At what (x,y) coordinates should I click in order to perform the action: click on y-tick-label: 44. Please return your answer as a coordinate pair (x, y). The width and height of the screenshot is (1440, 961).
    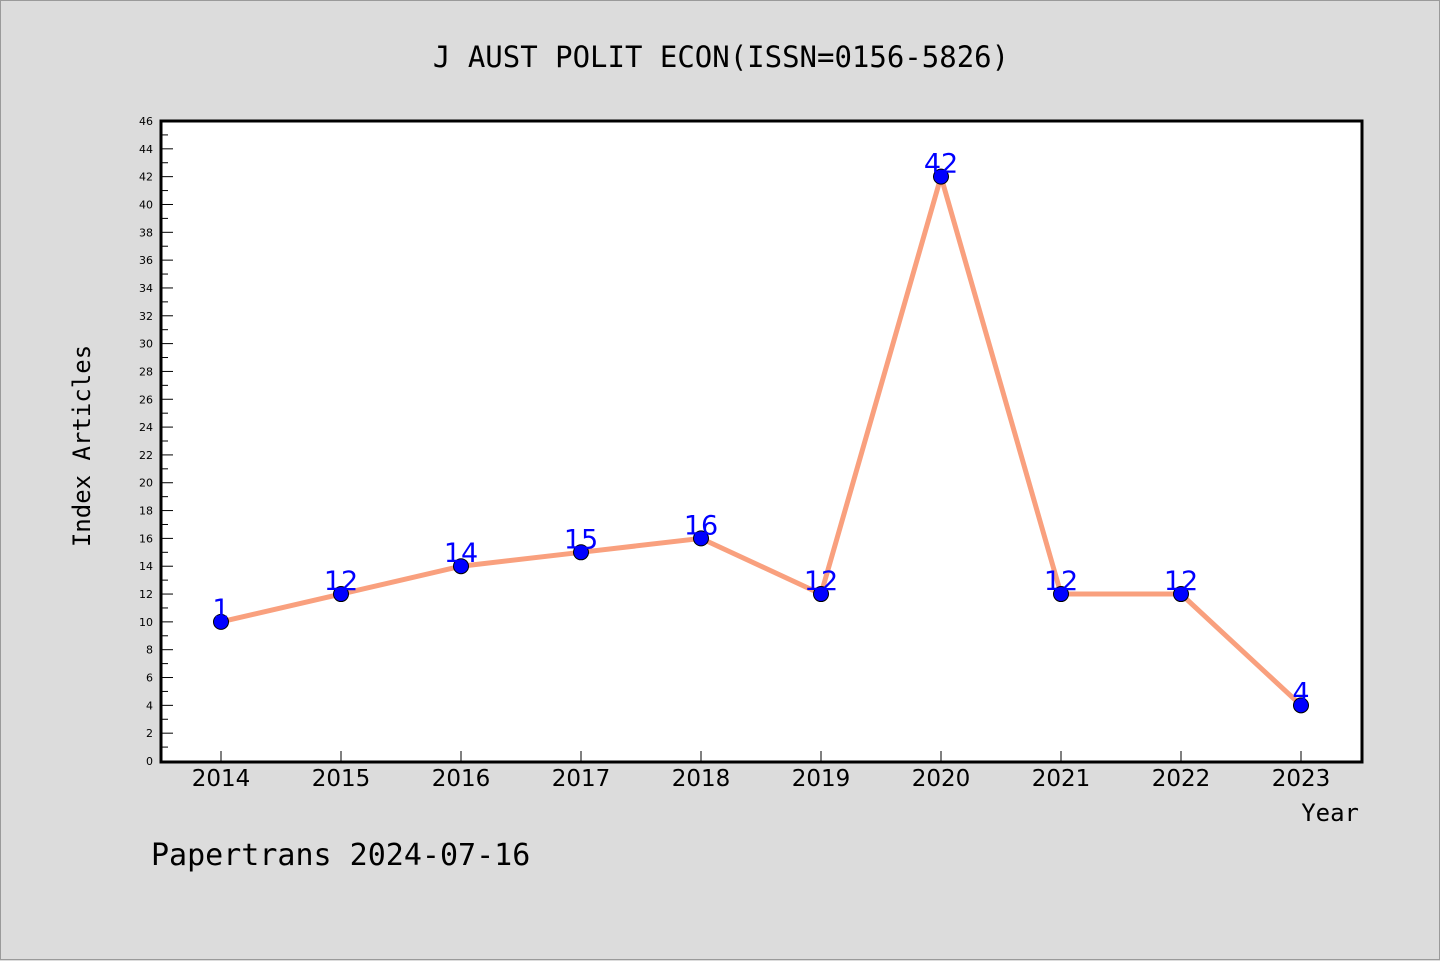
    Looking at the image, I should click on (146, 149).